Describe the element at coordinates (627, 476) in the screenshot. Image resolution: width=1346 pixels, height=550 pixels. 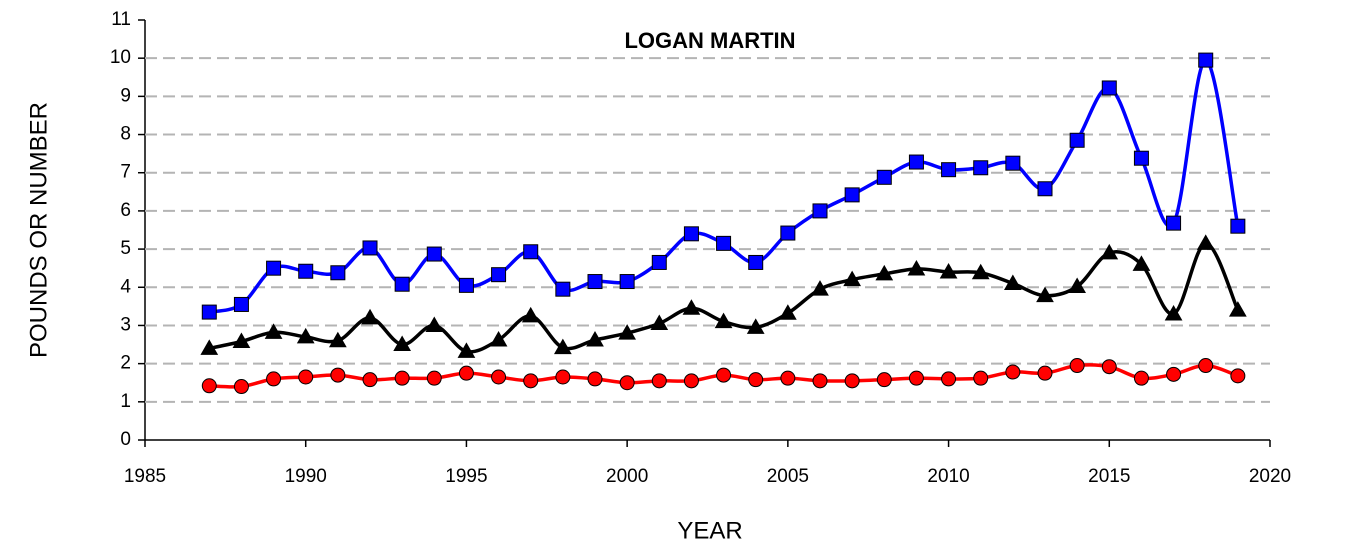
I see `x-tick-label: 2000` at that location.